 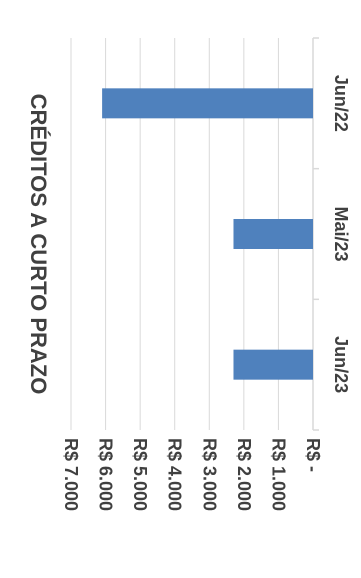 What do you see at coordinates (140, 474) in the screenshot?
I see `value-tick-label: R$ 5.000` at bounding box center [140, 474].